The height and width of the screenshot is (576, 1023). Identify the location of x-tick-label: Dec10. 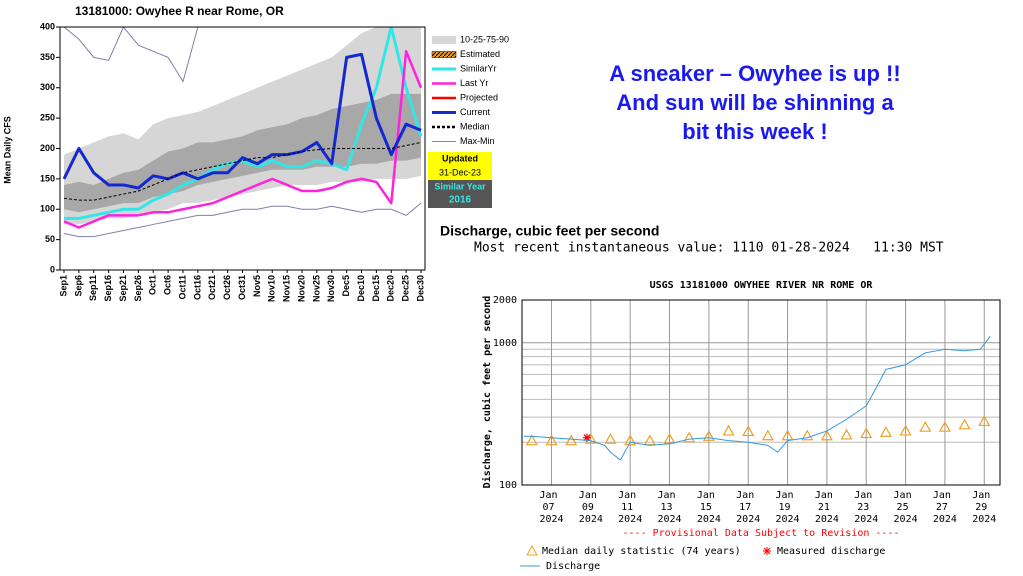
(361, 288).